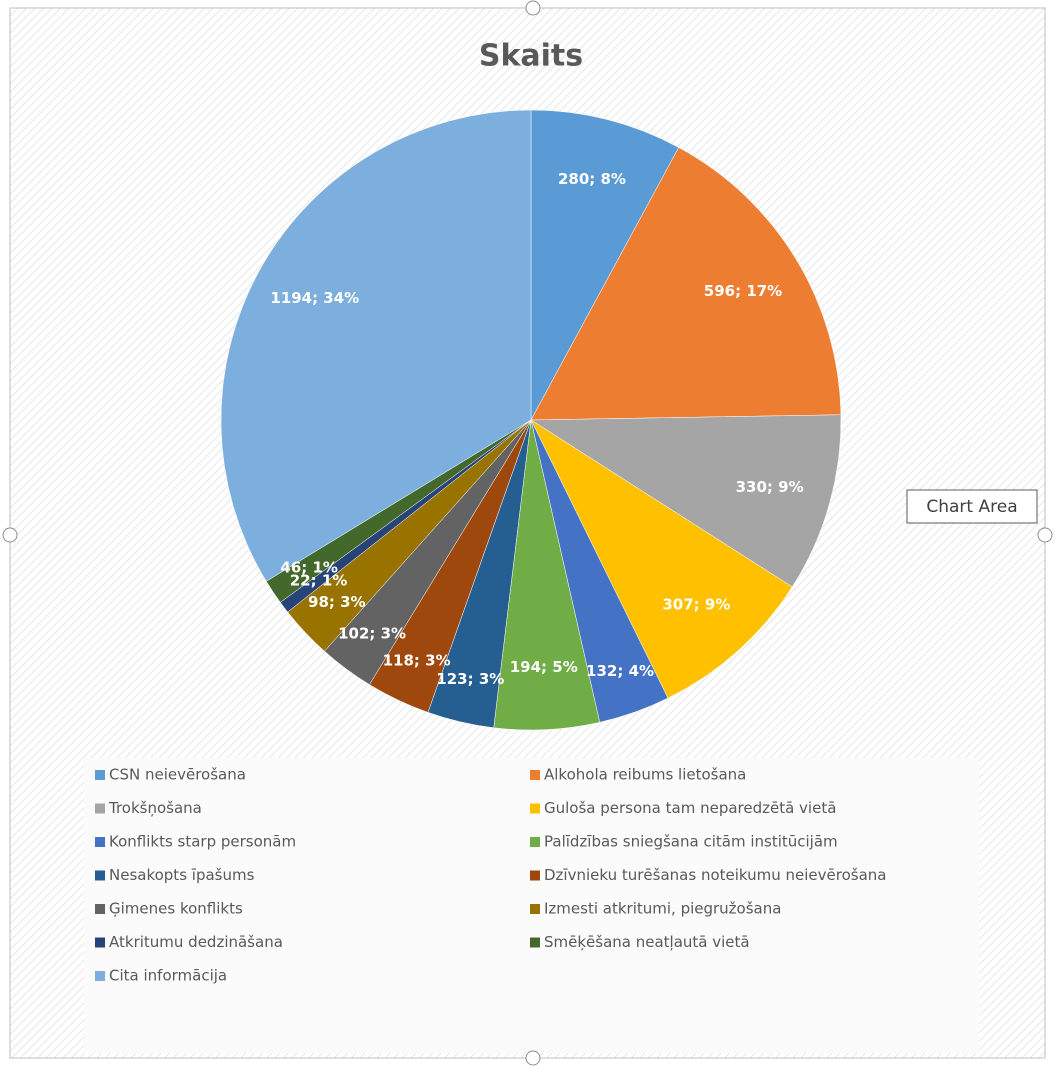 The height and width of the screenshot is (1066, 1057). I want to click on data-label: 307; 9%, so click(696, 604).